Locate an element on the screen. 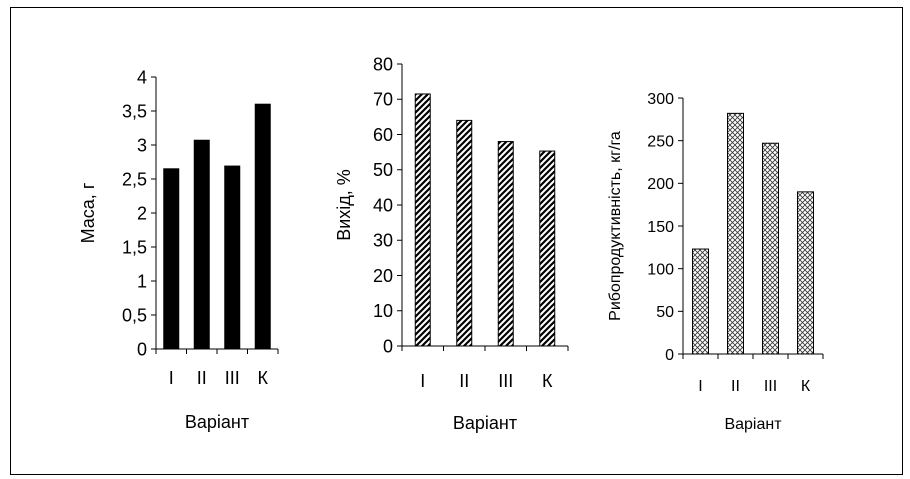  y-tick-label: 200 is located at coordinates (660, 184).